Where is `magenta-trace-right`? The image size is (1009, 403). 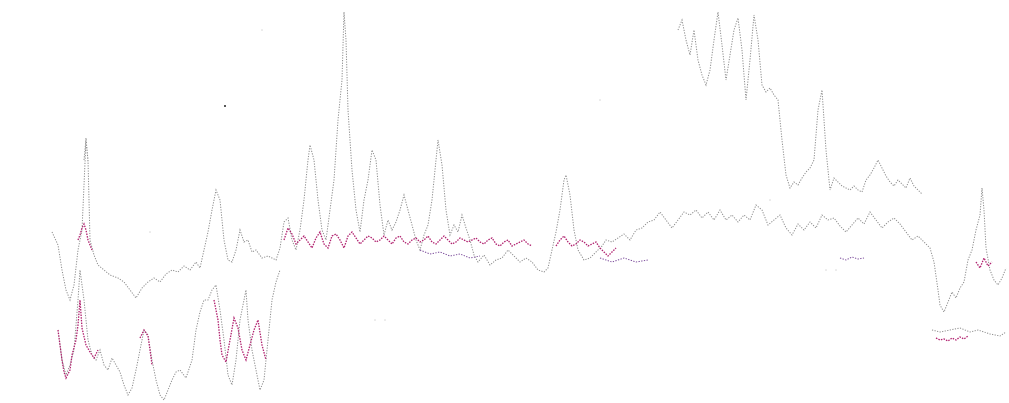 magenta-trace-right is located at coordinates (952, 338).